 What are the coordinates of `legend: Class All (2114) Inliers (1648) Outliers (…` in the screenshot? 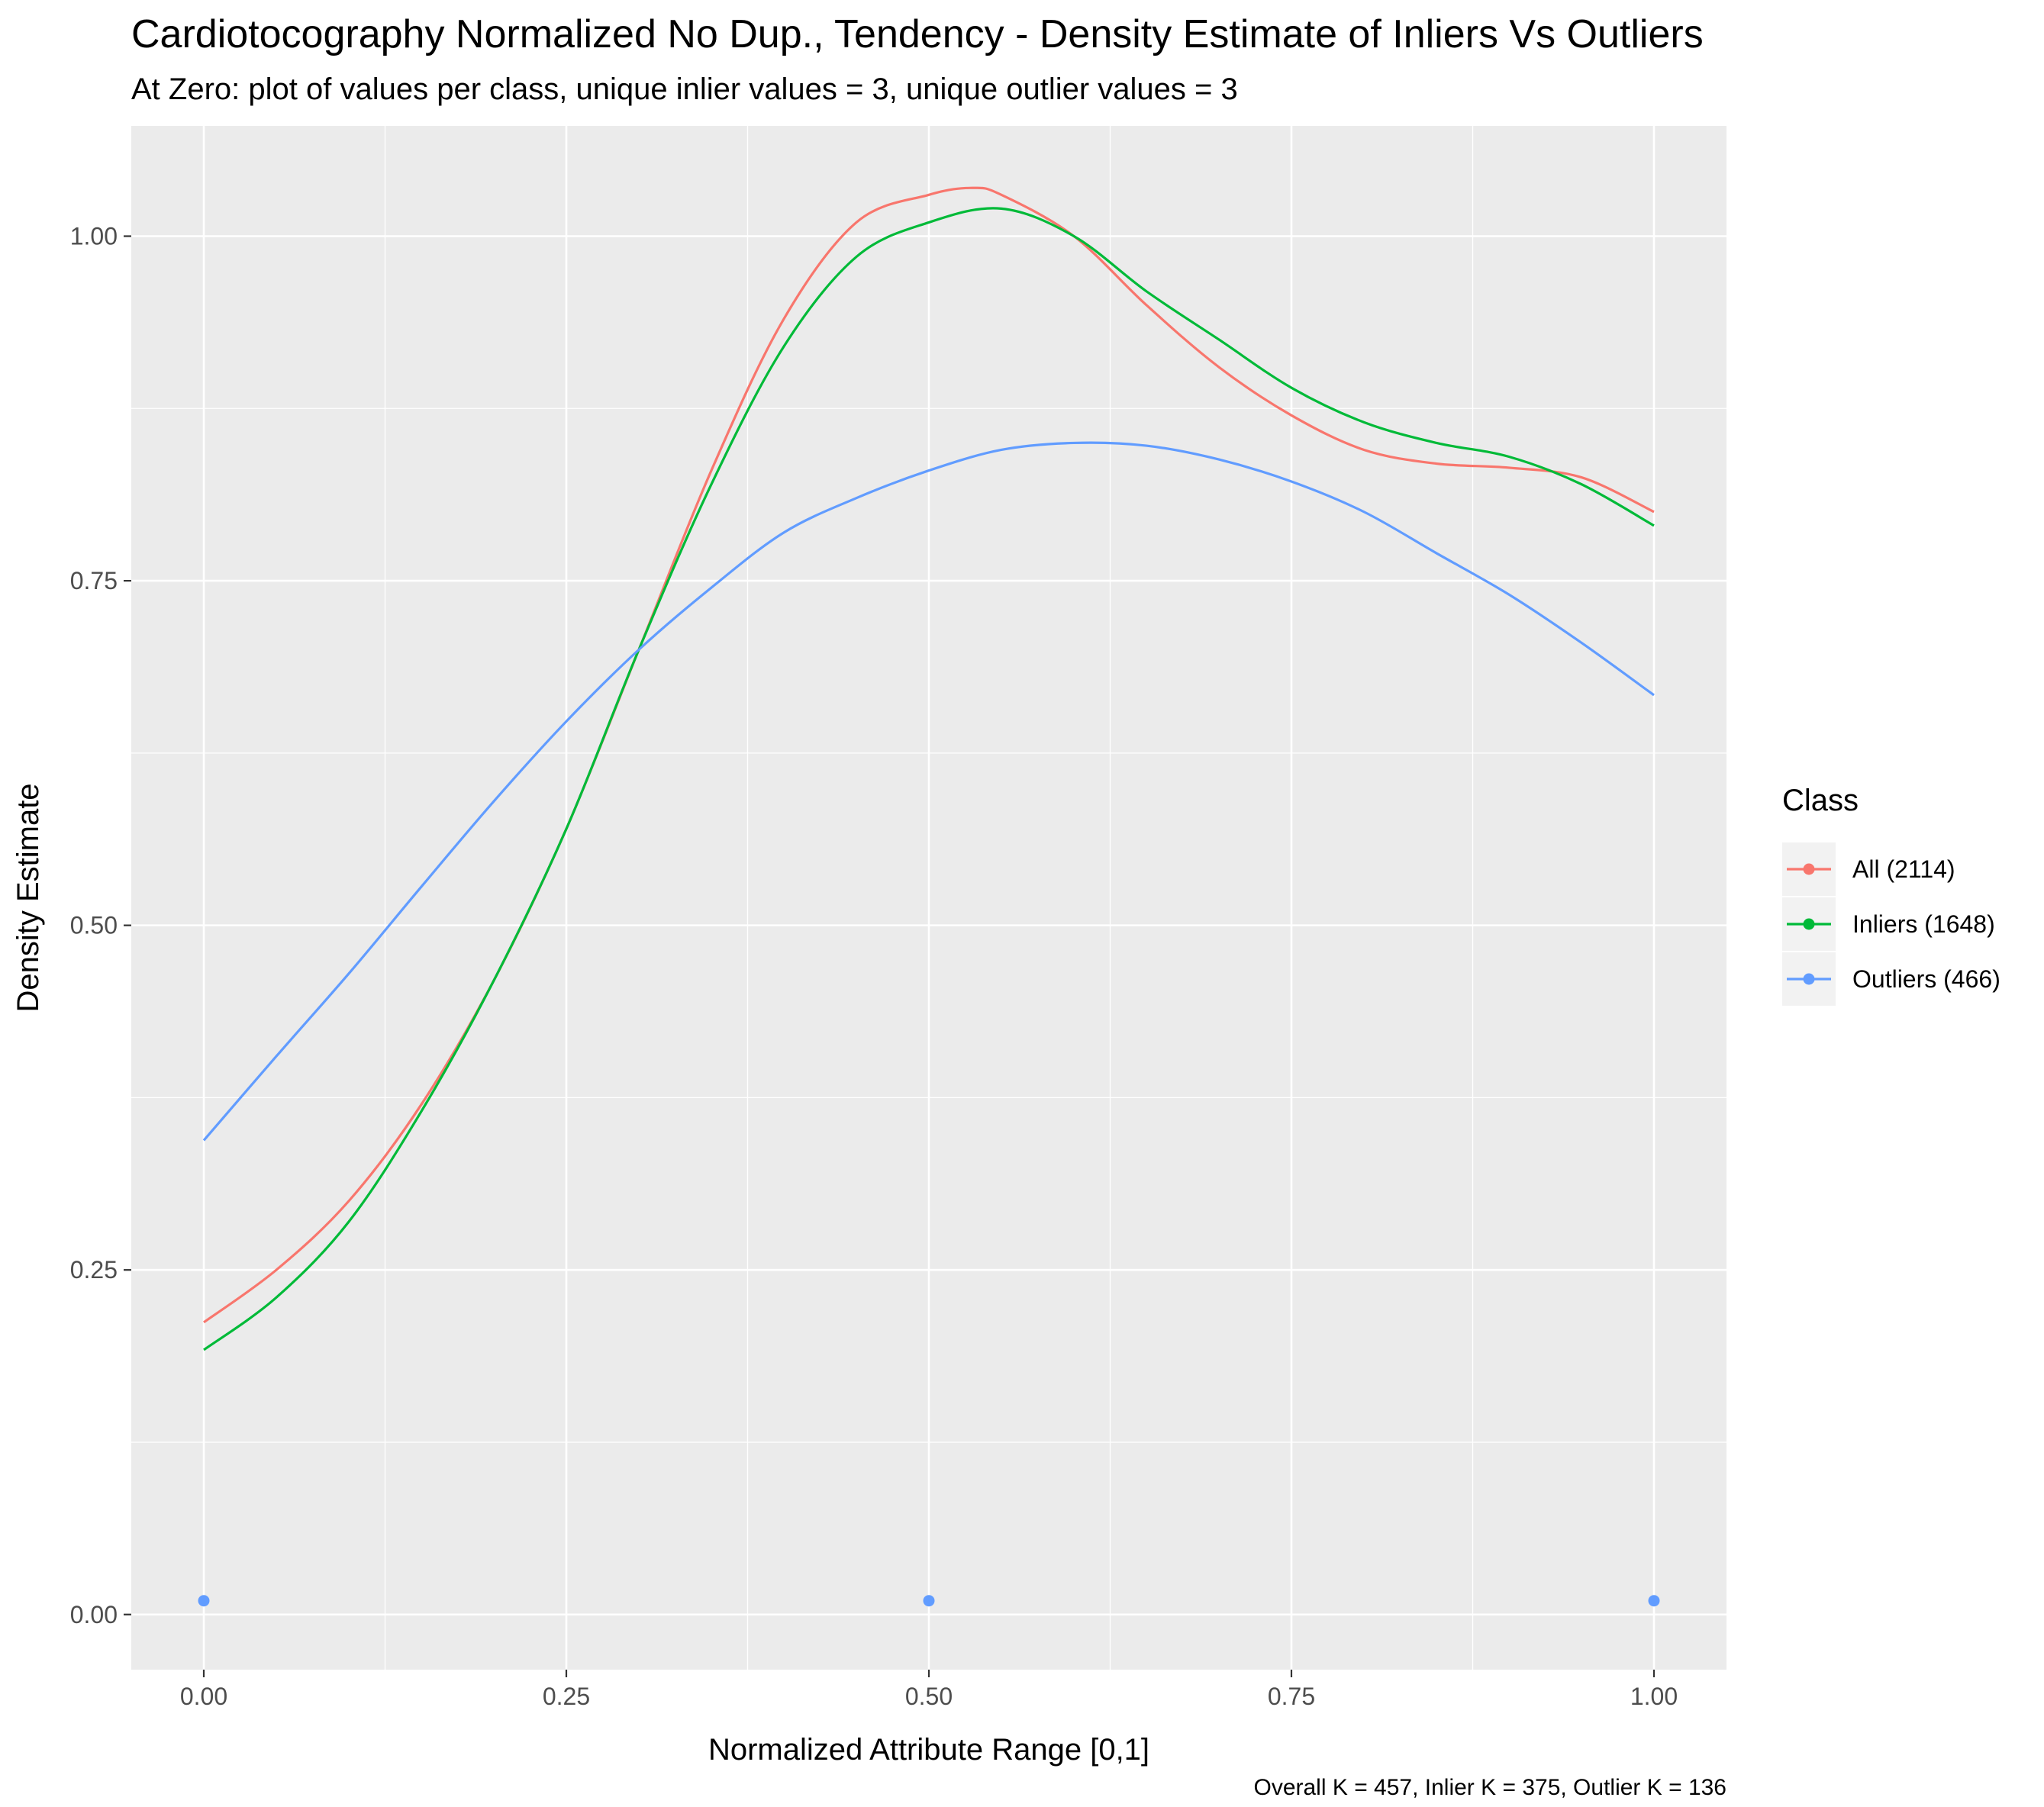 It's located at (1891, 895).